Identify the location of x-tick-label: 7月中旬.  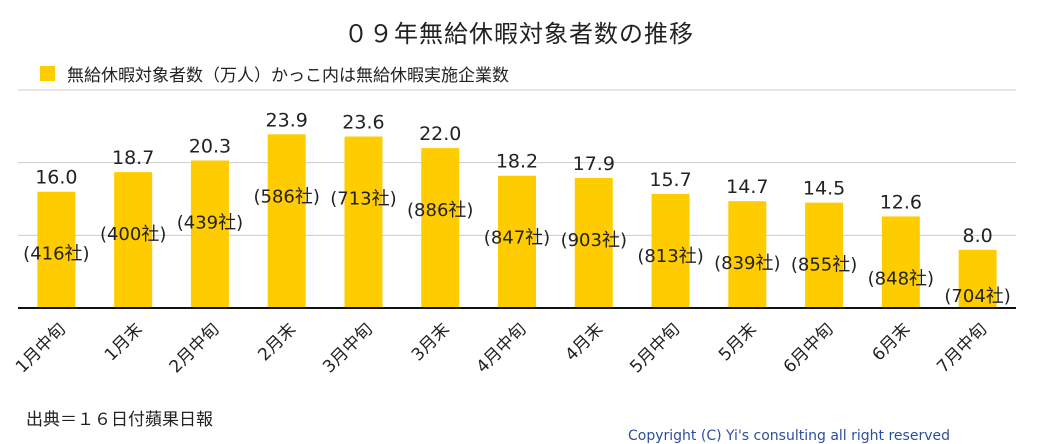
(962, 348).